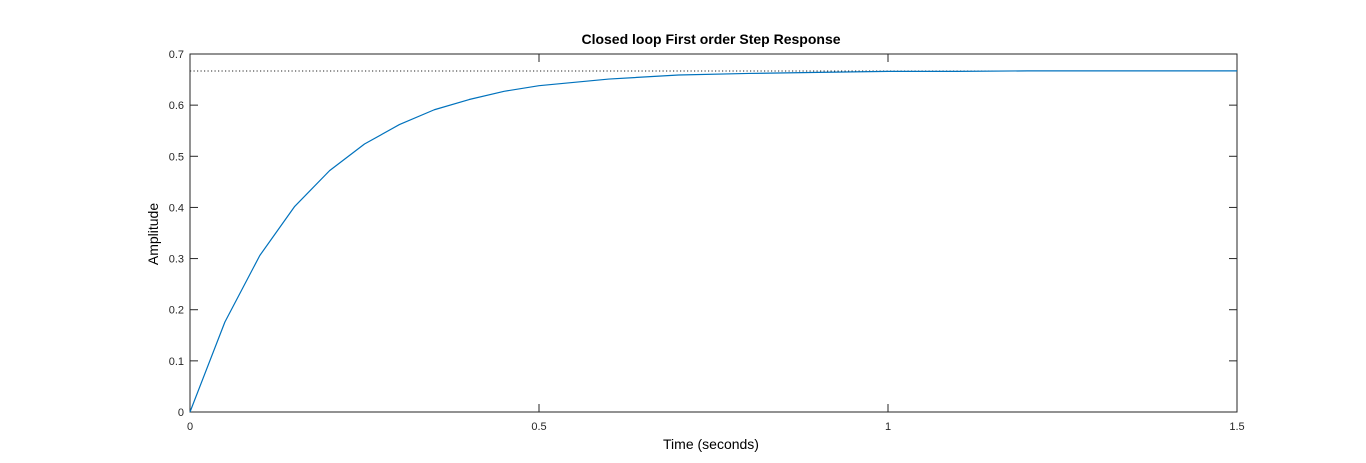  I want to click on y-tick-label: 0, so click(181, 413).